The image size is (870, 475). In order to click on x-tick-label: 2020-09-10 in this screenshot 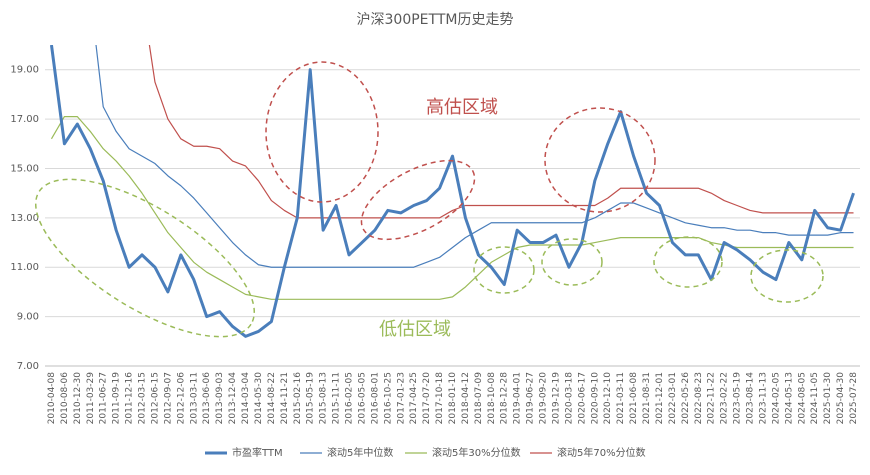, I will do `click(595, 398)`.